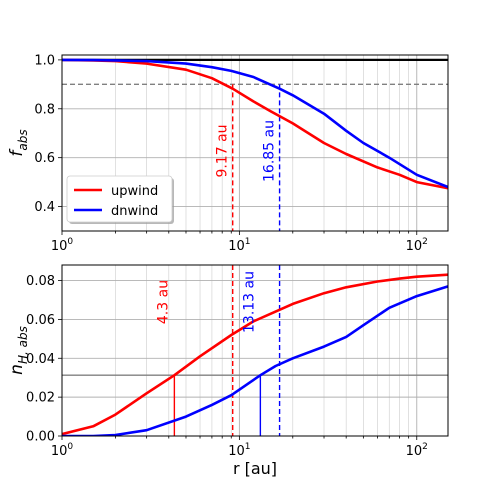 The height and width of the screenshot is (498, 498). Describe the element at coordinates (18, 142) in the screenshot. I see `y-axis-label: fabs` at that location.